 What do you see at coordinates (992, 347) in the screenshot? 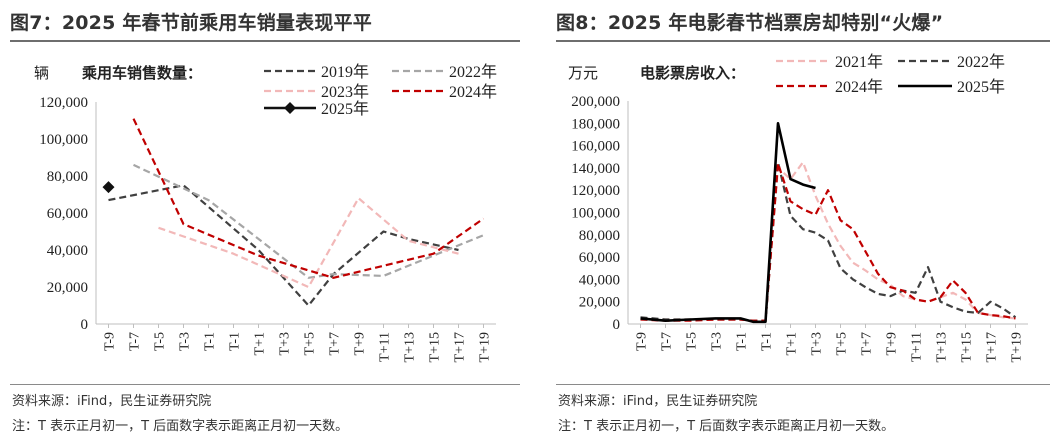
I see `right-x-tick-label: T+17` at bounding box center [992, 347].